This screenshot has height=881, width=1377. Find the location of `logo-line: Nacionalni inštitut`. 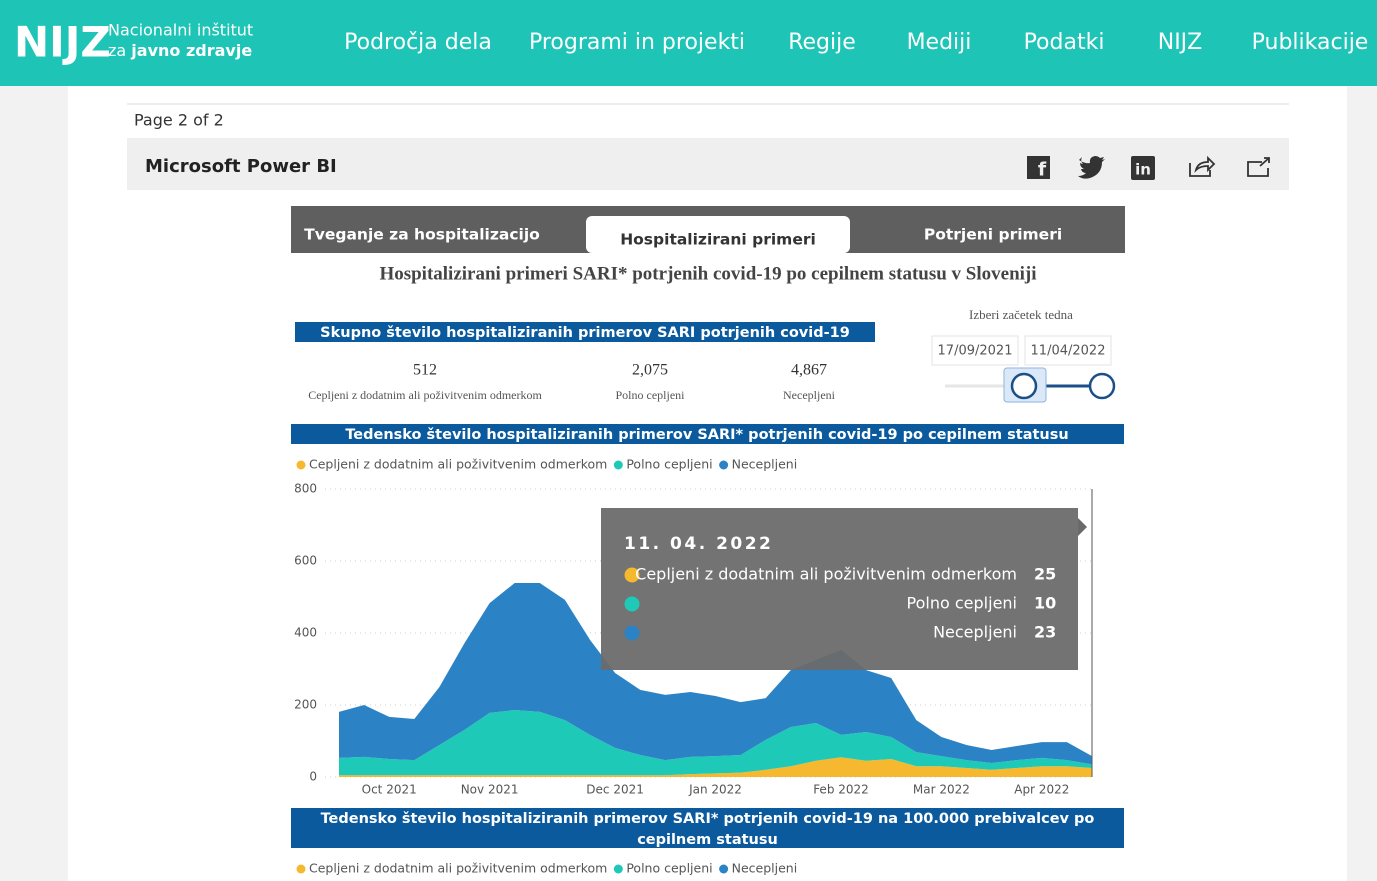

logo-line: Nacionalni inštitut is located at coordinates (180, 30).